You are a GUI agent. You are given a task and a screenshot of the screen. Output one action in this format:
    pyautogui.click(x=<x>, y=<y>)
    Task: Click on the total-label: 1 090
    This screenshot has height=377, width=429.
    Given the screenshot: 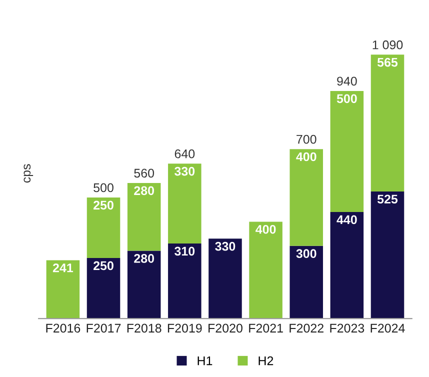 What is the action you would take?
    pyautogui.click(x=387, y=45)
    